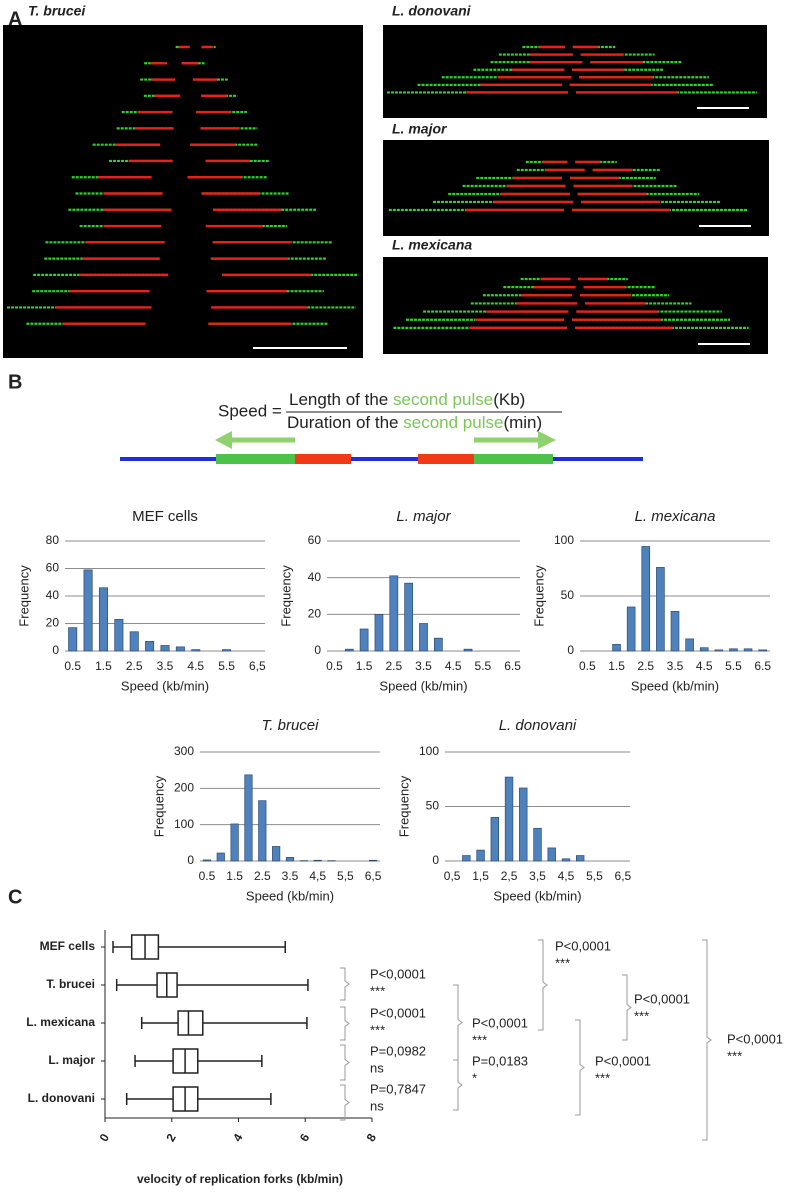 This screenshot has height=1195, width=787. What do you see at coordinates (343, 422) in the screenshot?
I see `formula-text: Duration of the` at bounding box center [343, 422].